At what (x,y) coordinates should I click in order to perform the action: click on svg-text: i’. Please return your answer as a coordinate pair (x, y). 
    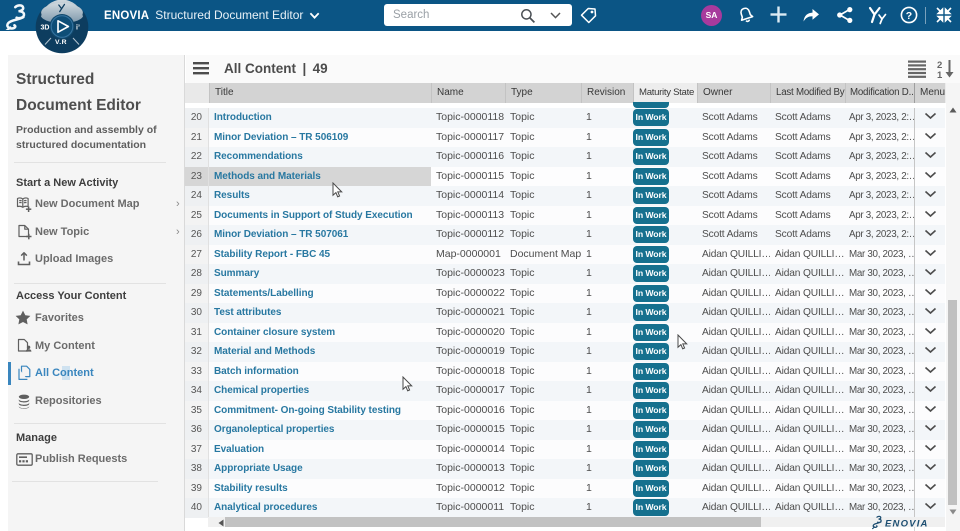
    Looking at the image, I should click on (78, 28).